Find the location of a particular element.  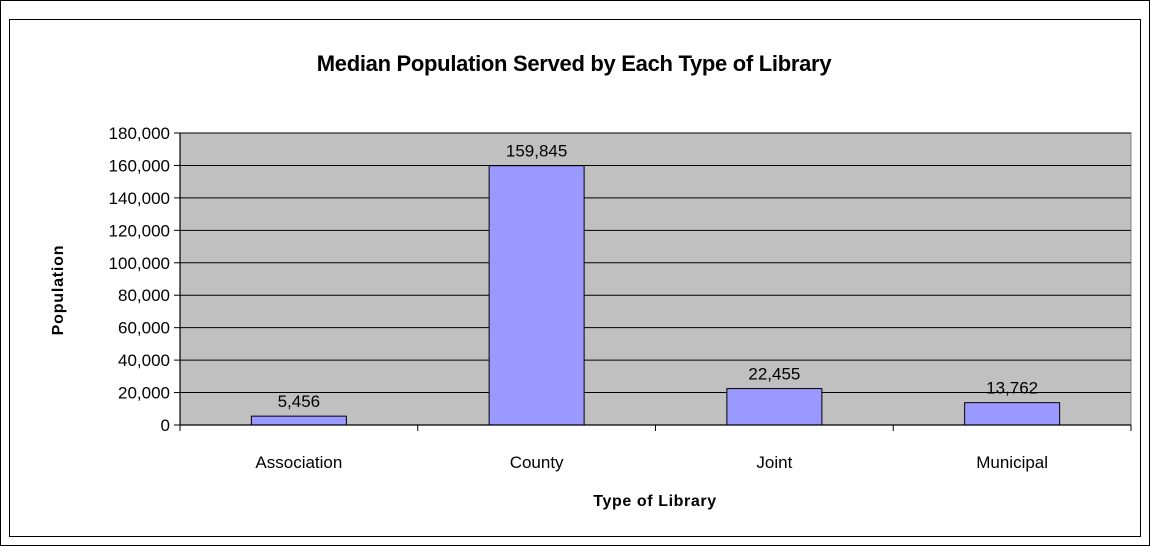

data-label: 159,845 is located at coordinates (536, 151).